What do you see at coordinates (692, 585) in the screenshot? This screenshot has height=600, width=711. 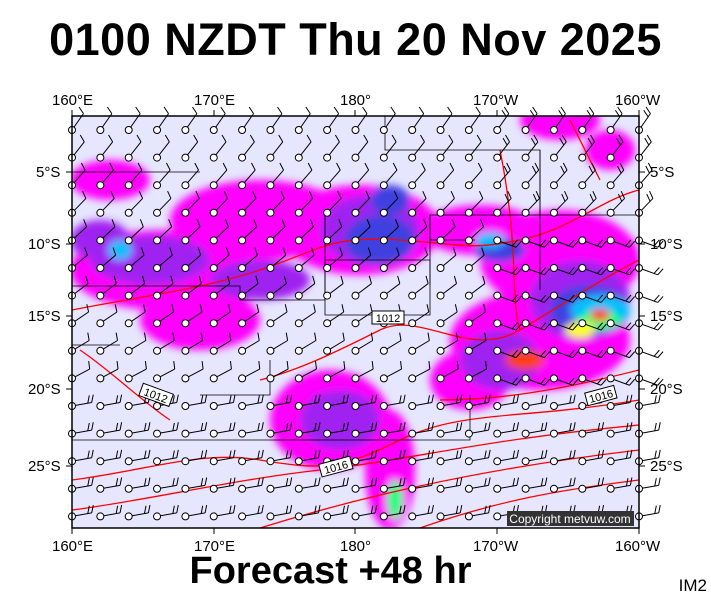 I see `image-id-label: IM2` at bounding box center [692, 585].